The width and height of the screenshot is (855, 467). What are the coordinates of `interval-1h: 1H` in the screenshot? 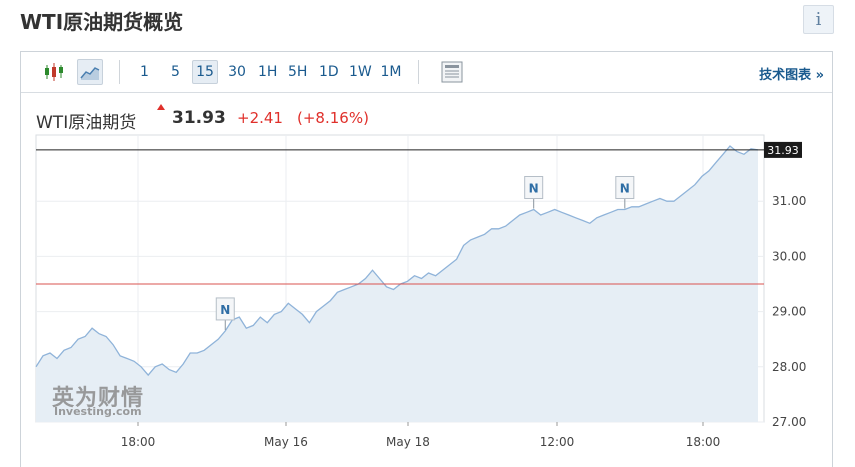 It's located at (268, 72).